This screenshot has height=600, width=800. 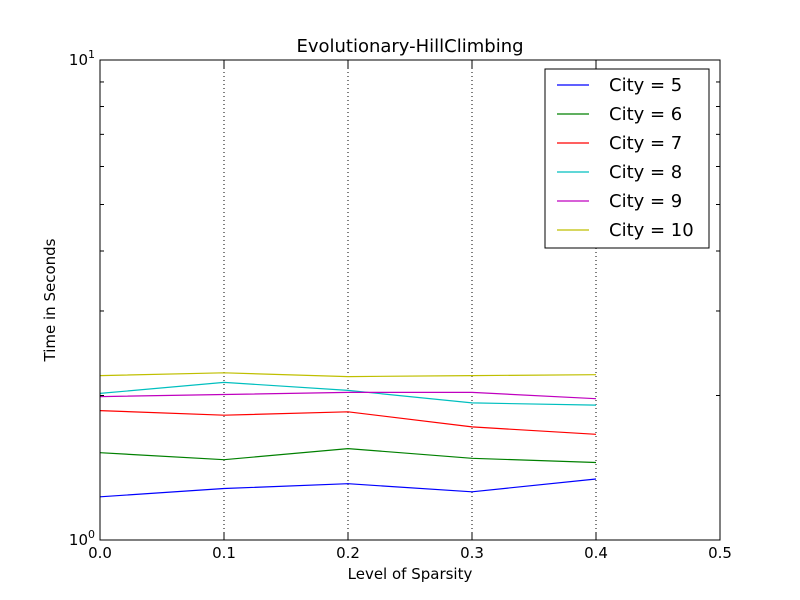 I want to click on x-tick-label: 0.1, so click(x=224, y=553).